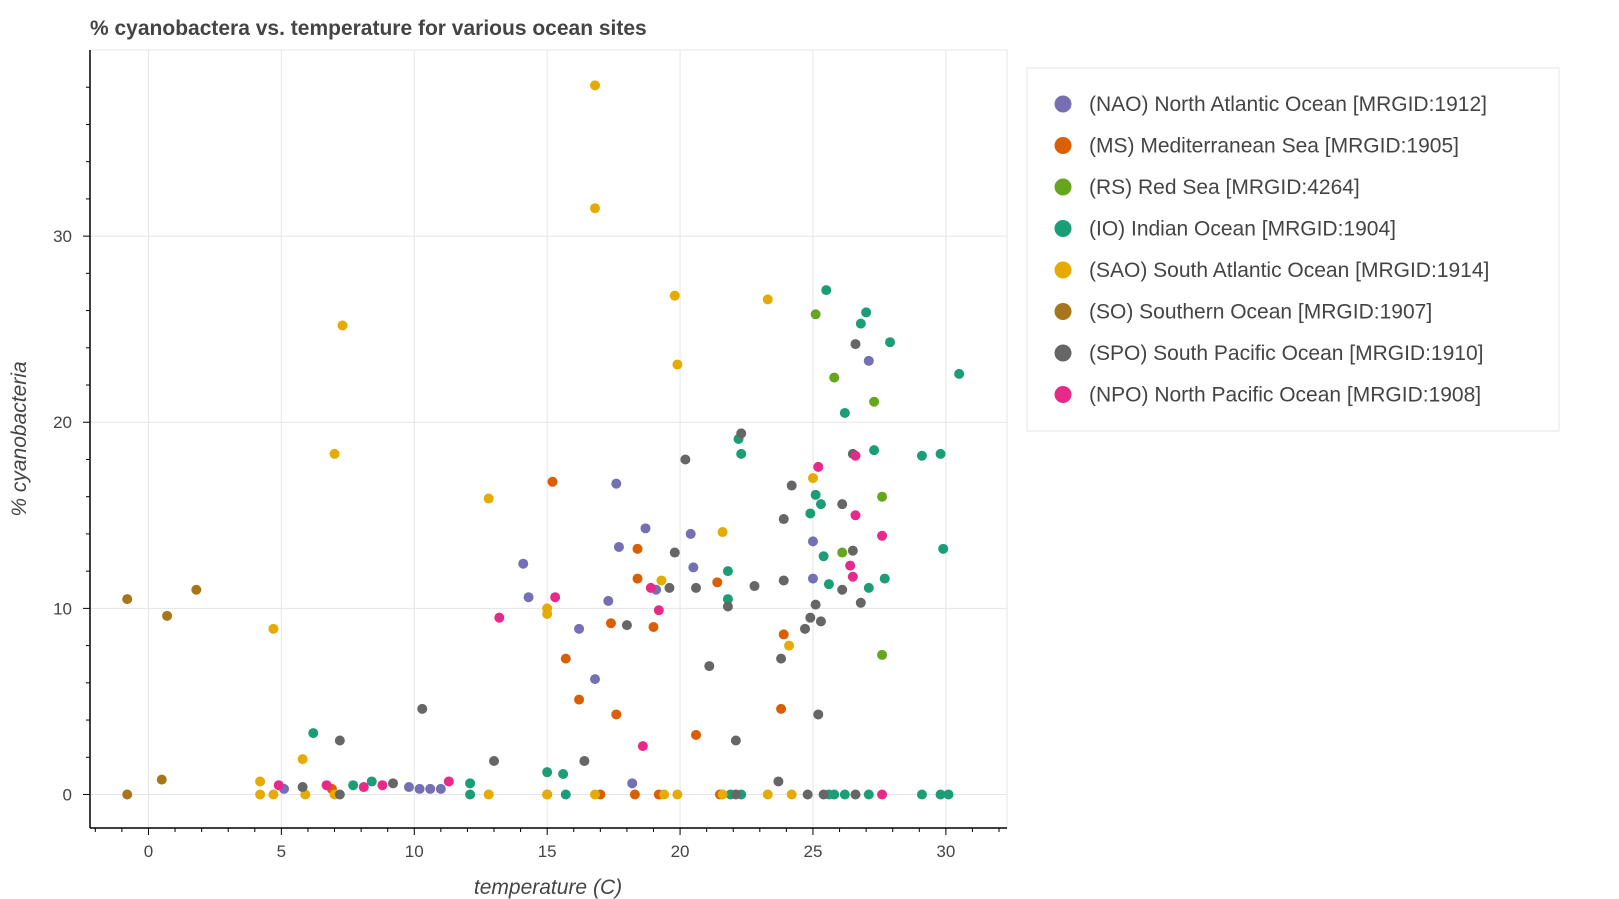 The width and height of the screenshot is (1619, 899). Describe the element at coordinates (1224, 187) in the screenshot. I see `legend-label: (RS) Red Sea [MRGID:4264]` at that location.